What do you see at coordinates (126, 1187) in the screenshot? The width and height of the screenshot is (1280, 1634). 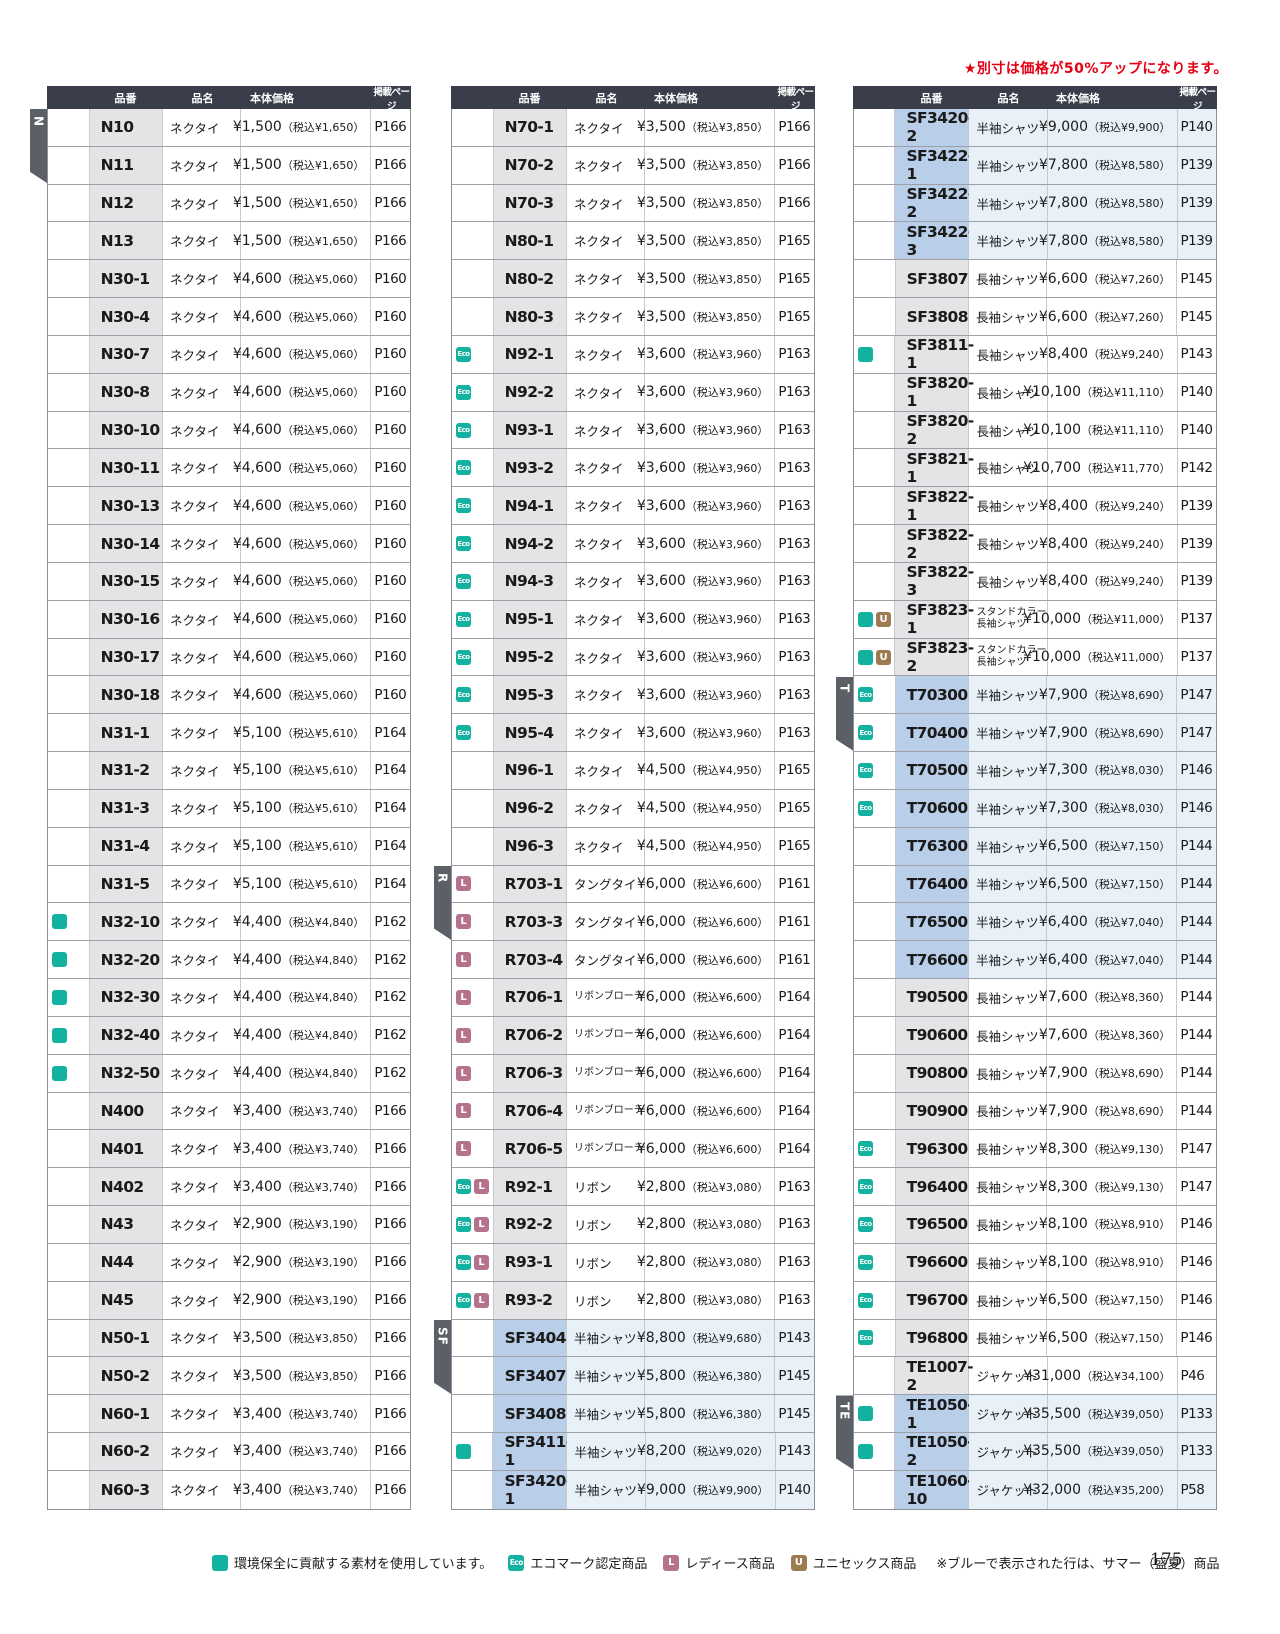 I see `product-code: N402` at bounding box center [126, 1187].